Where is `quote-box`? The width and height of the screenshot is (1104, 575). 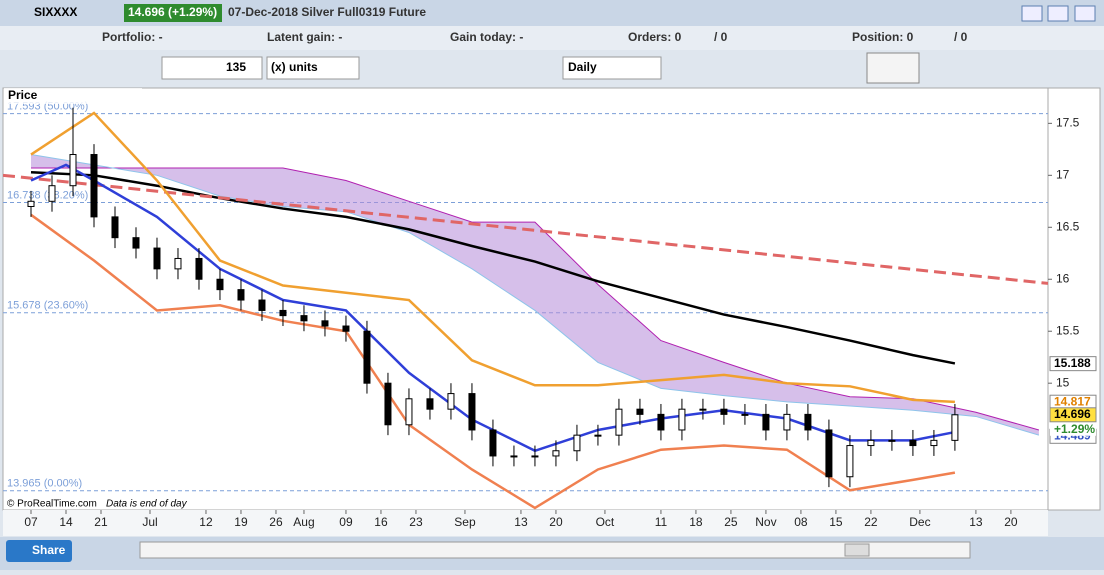 quote-box is located at coordinates (173, 13).